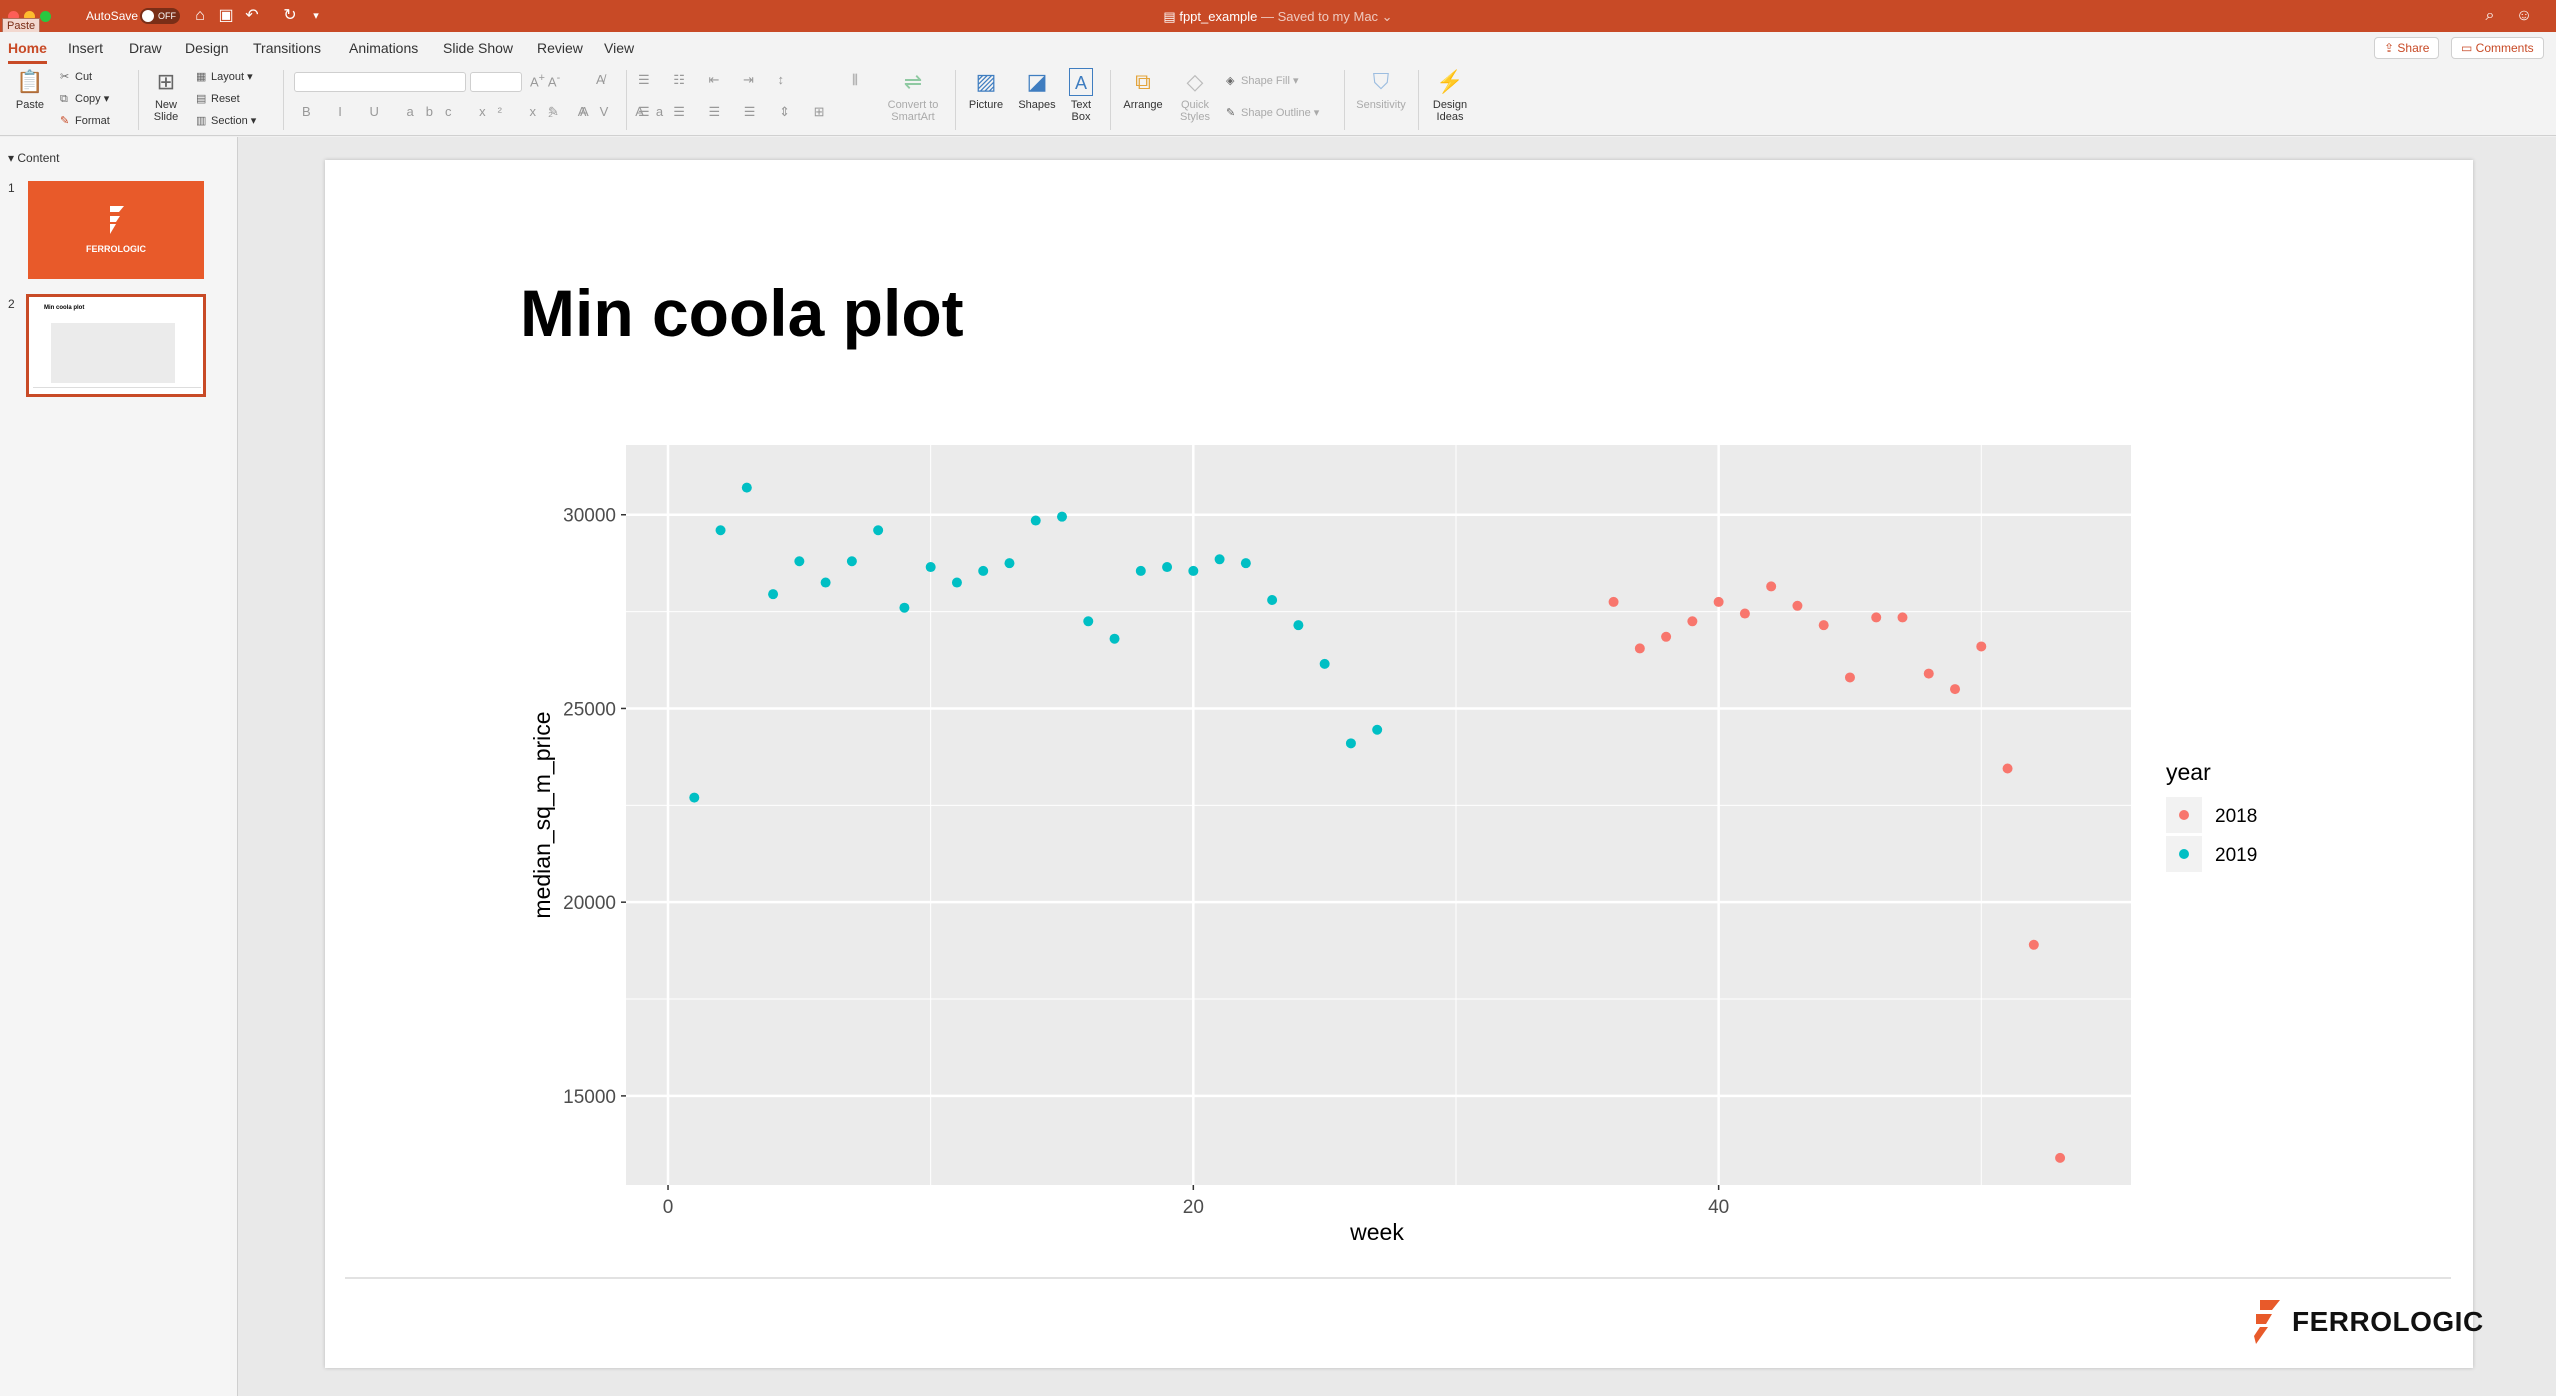  I want to click on reset-button: ▤ Reset, so click(218, 98).